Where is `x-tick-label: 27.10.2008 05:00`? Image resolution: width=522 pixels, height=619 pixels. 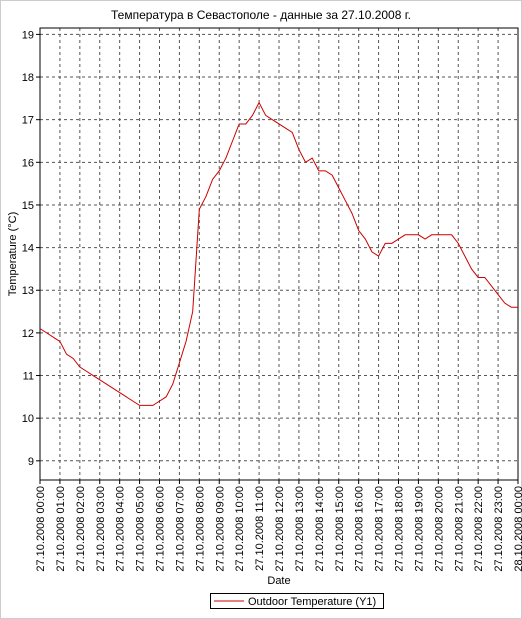
x-tick-label: 27.10.2008 05:00 is located at coordinates (141, 529).